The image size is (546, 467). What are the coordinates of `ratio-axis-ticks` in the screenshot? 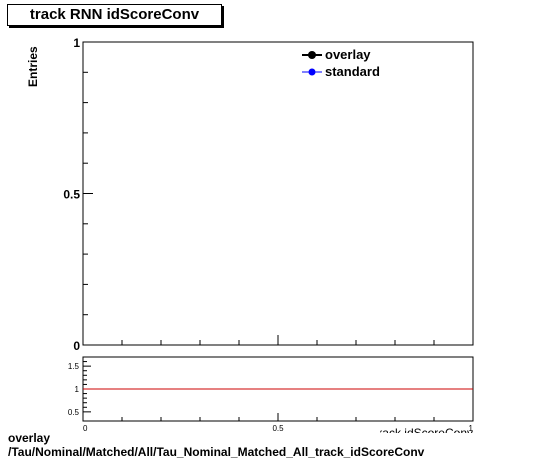 It's located at (278, 391).